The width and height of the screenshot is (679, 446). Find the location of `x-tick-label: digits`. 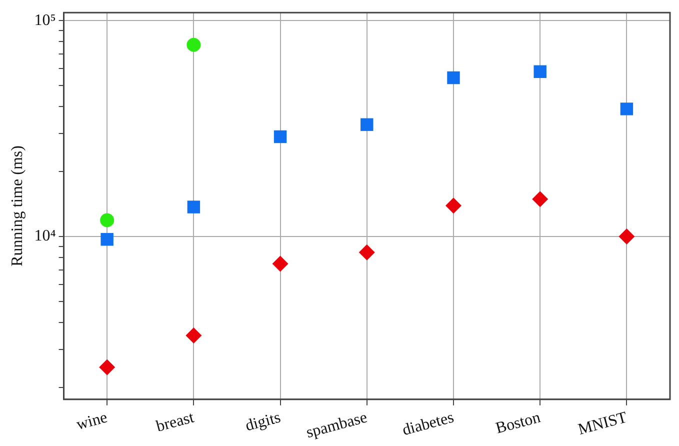

x-tick-label: digits is located at coordinates (263, 422).